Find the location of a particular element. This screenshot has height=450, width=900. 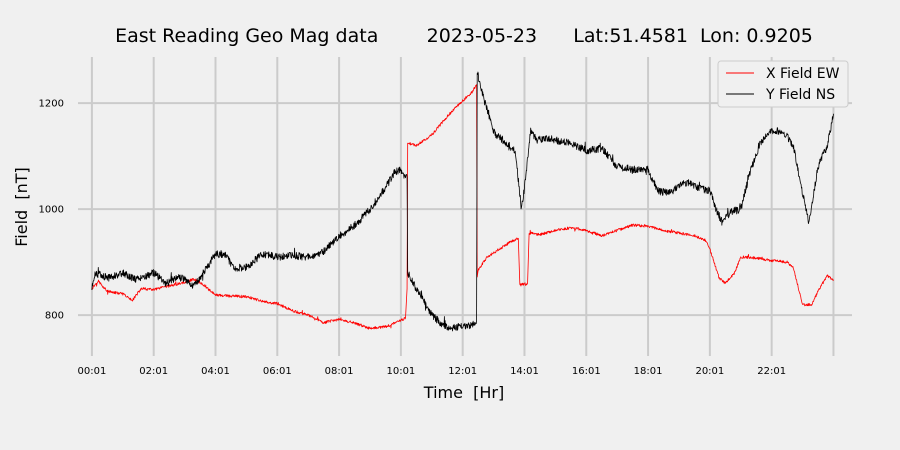

x-tick-label: 06:01 is located at coordinates (277, 371).